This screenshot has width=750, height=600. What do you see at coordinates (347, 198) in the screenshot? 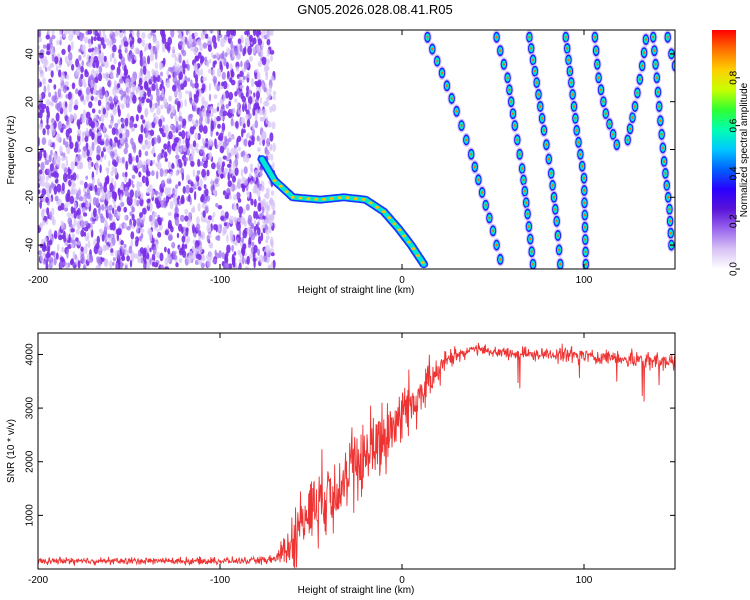
I see `main-tone-peak` at bounding box center [347, 198].